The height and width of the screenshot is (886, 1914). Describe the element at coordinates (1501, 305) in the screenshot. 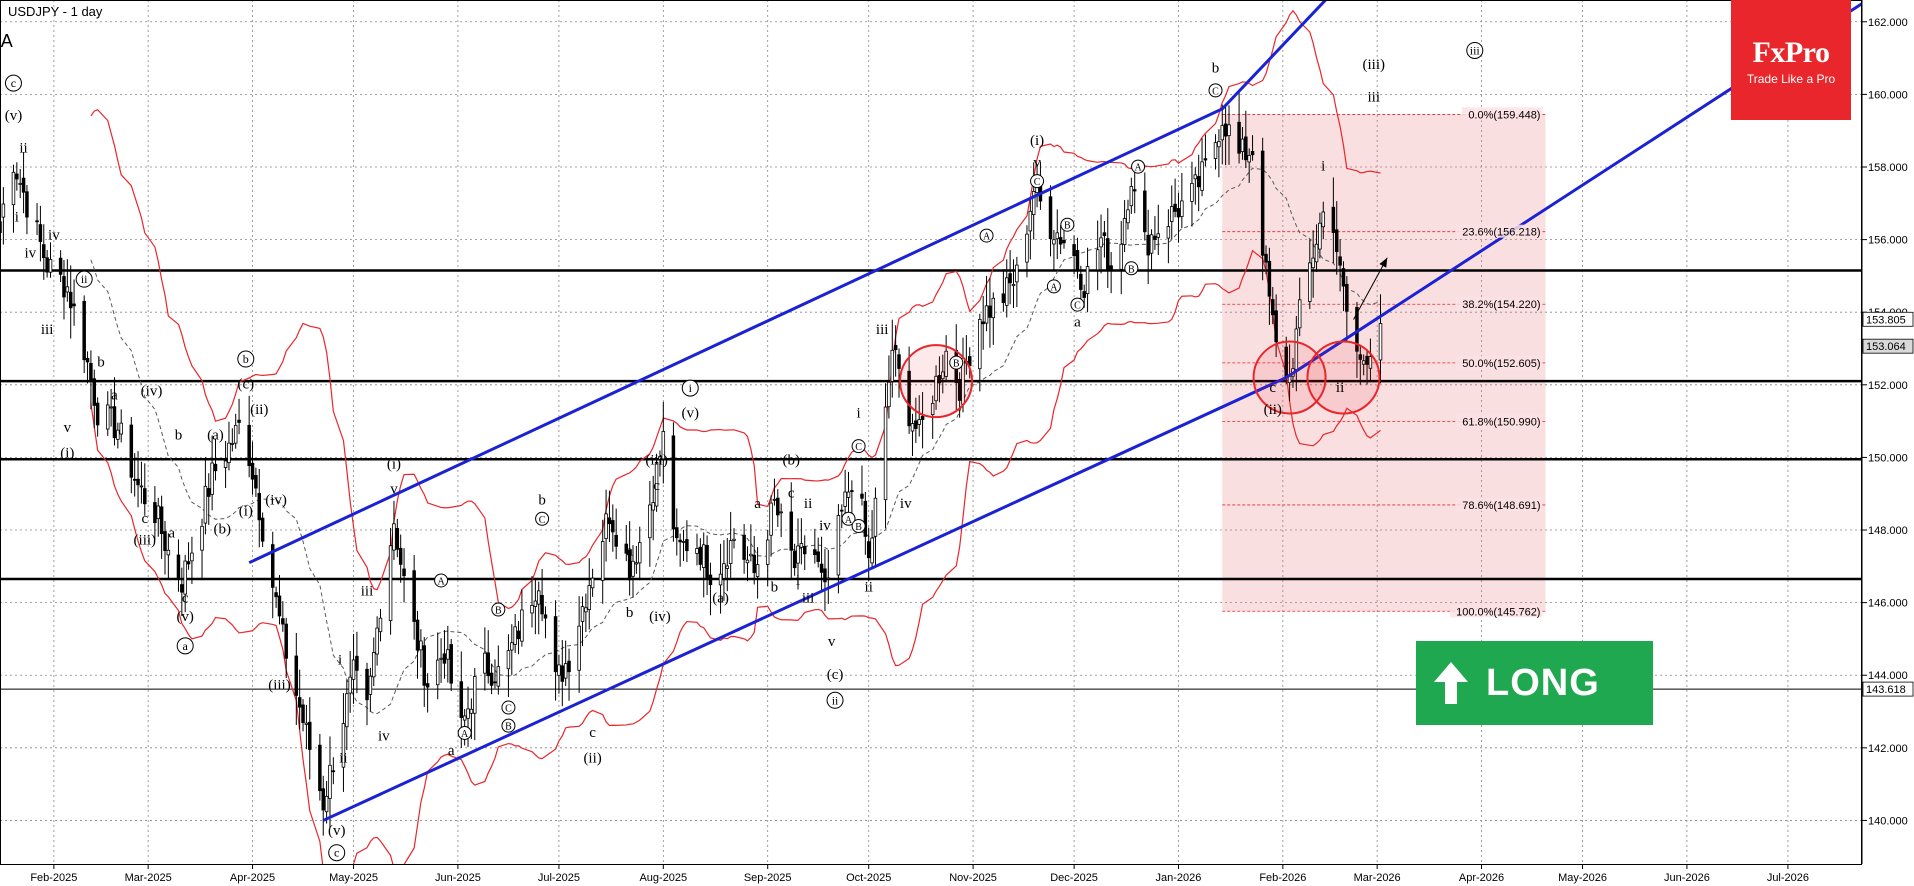

I see `fib-level-label: 38.2%(154.220)` at that location.